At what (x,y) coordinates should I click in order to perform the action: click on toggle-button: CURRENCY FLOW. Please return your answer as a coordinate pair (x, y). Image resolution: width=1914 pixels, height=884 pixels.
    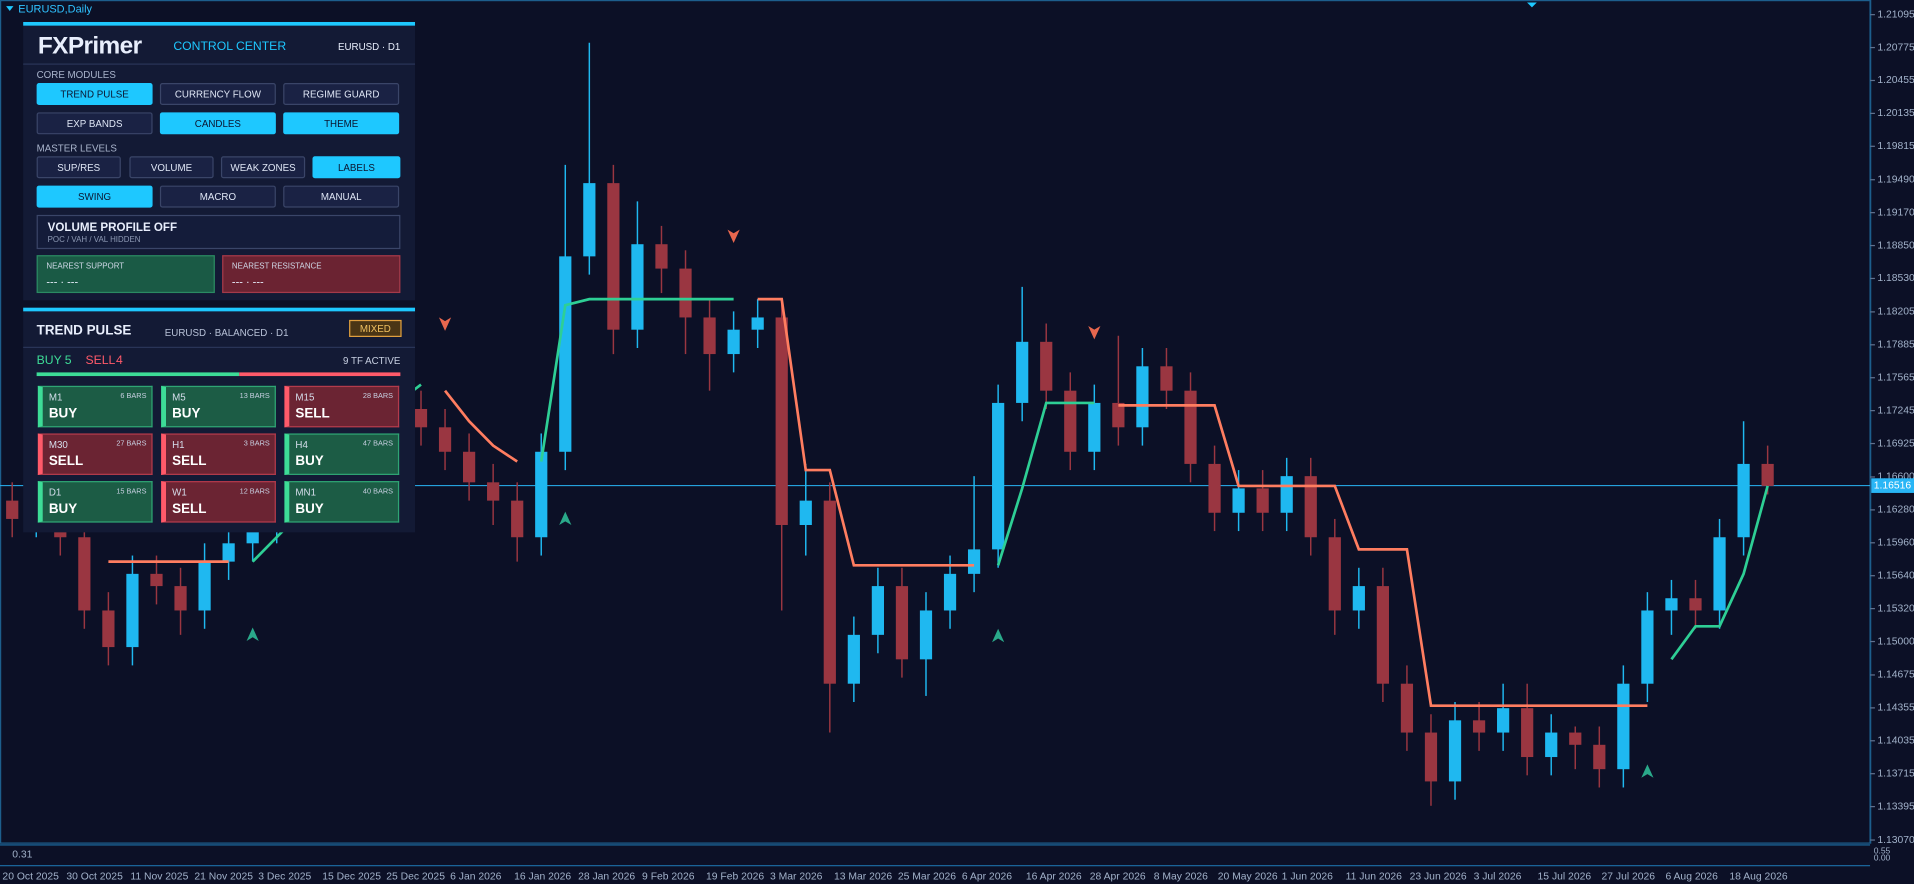
    Looking at the image, I should click on (217, 94).